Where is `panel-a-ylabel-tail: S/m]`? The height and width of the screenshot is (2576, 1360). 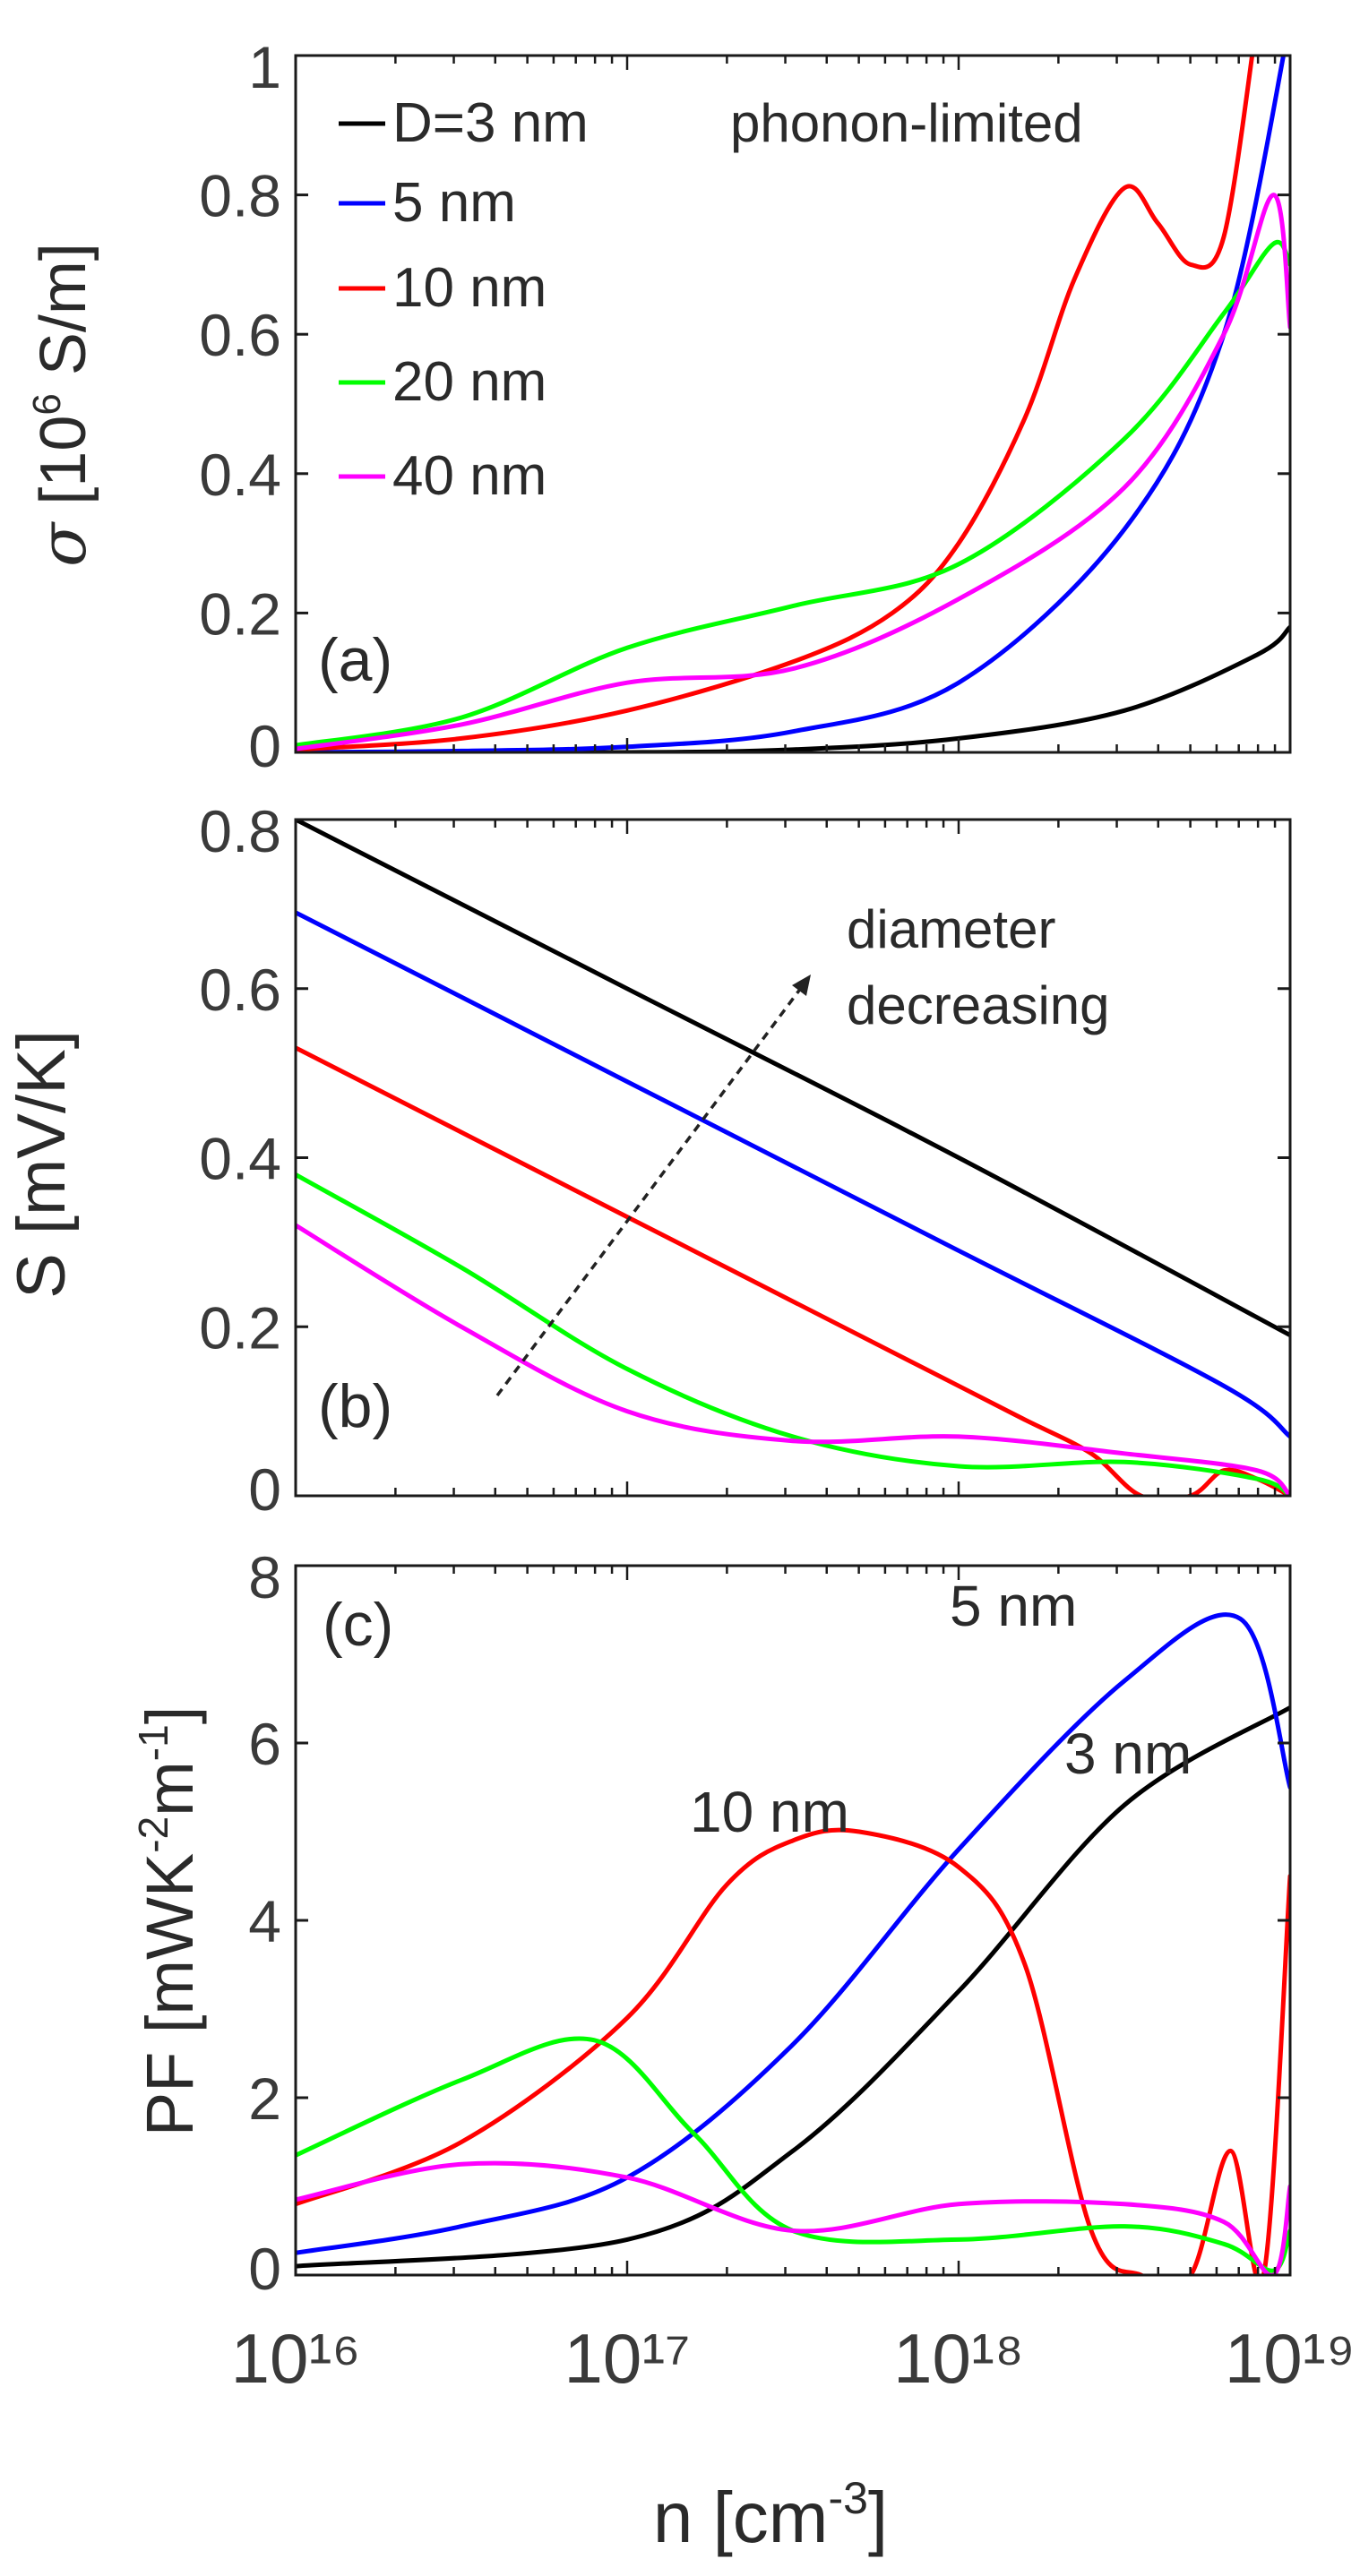 panel-a-ylabel-tail: S/m] is located at coordinates (63, 318).